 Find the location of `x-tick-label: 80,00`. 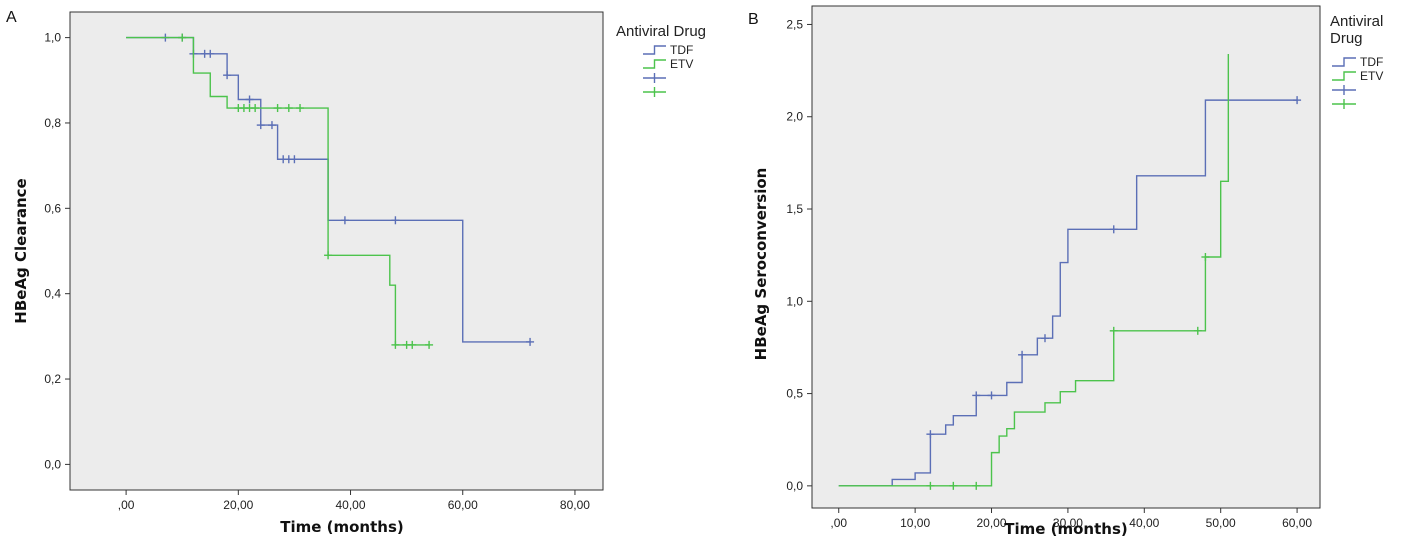

x-tick-label: 80,00 is located at coordinates (575, 505).